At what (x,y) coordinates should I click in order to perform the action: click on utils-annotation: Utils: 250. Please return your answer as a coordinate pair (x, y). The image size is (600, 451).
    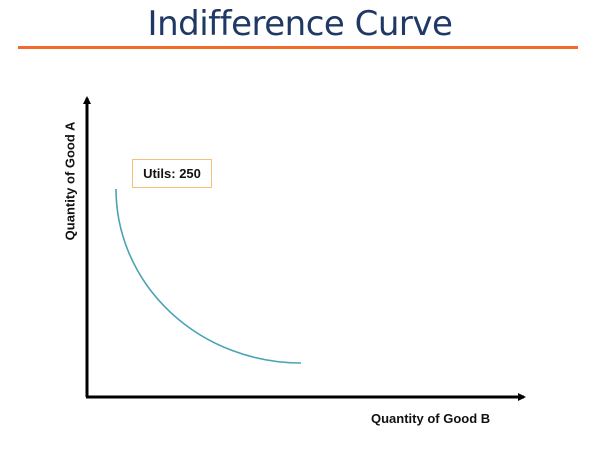
    Looking at the image, I should click on (172, 173).